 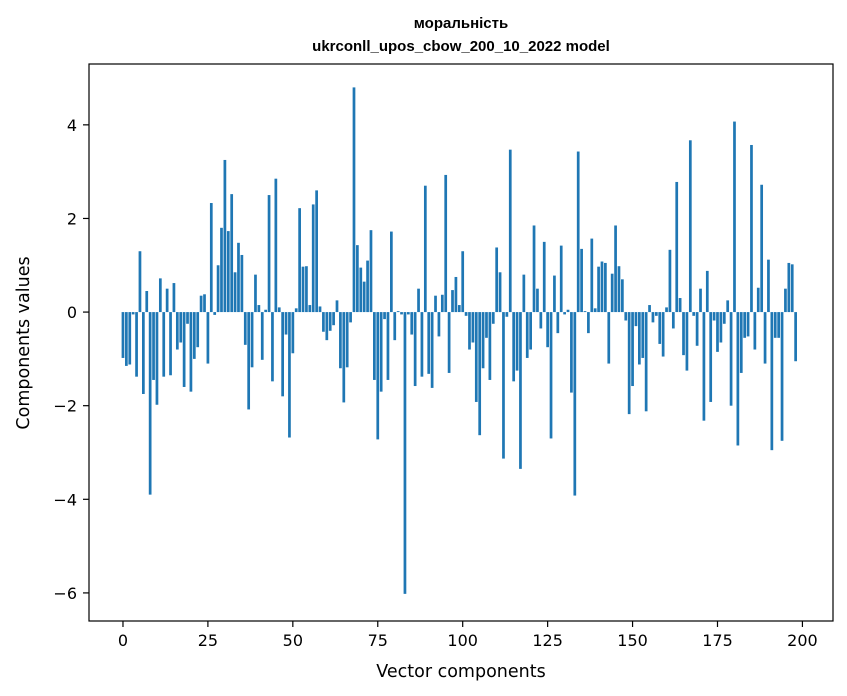 I want to click on x-tick-label: 100, so click(x=462, y=640).